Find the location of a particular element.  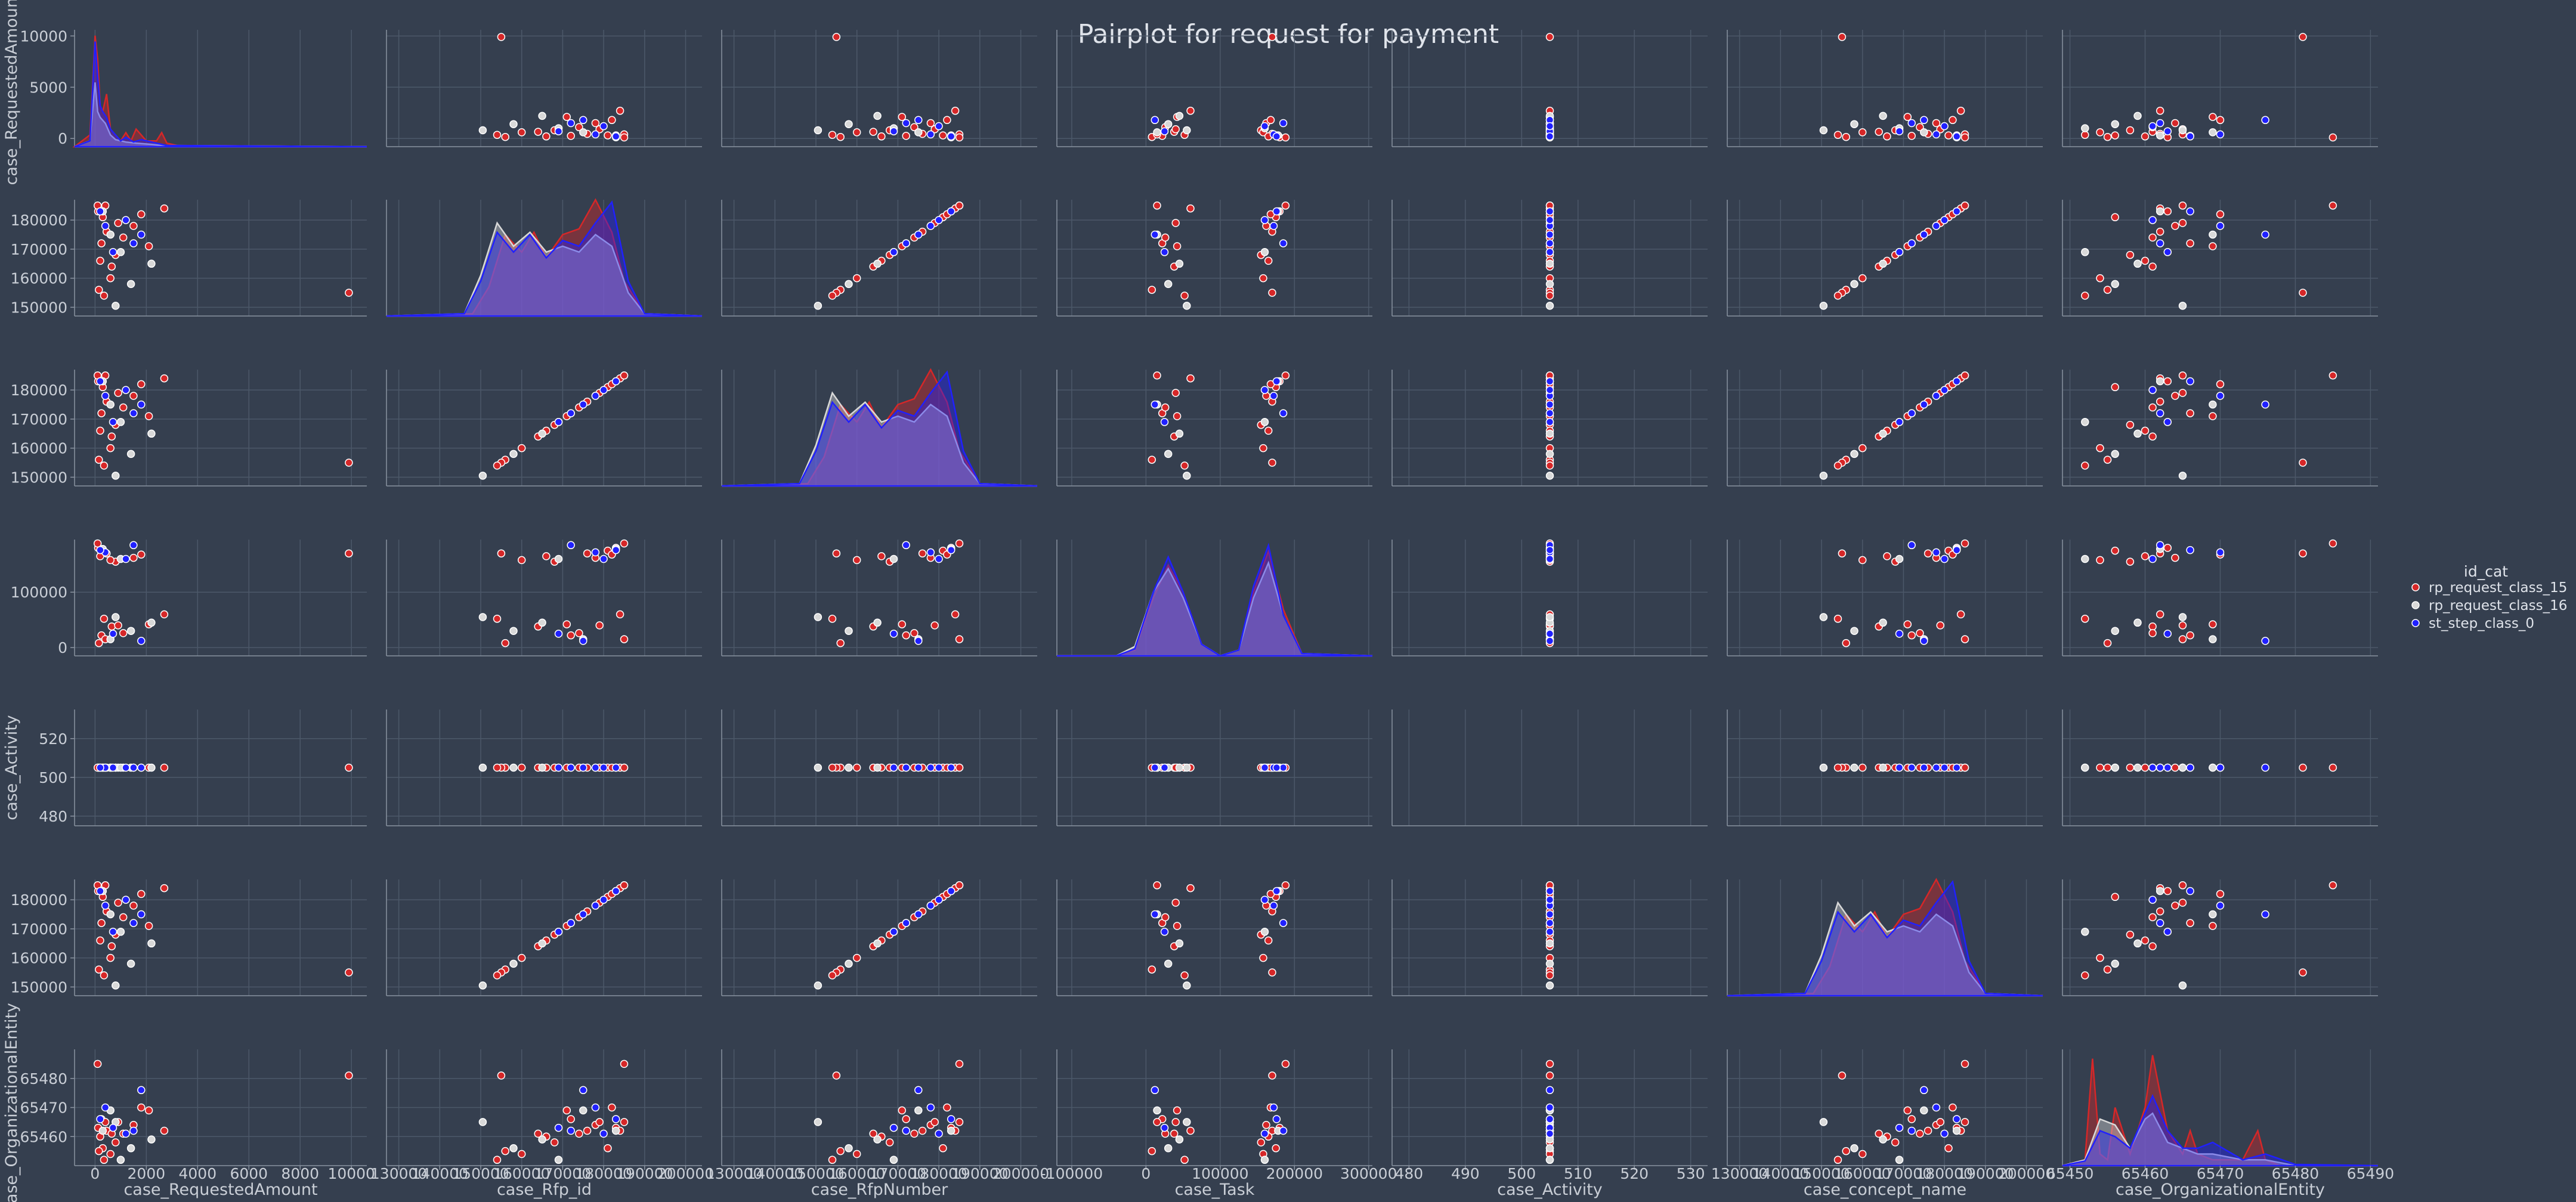

panel-r6-c4 is located at coordinates (1549, 1107).